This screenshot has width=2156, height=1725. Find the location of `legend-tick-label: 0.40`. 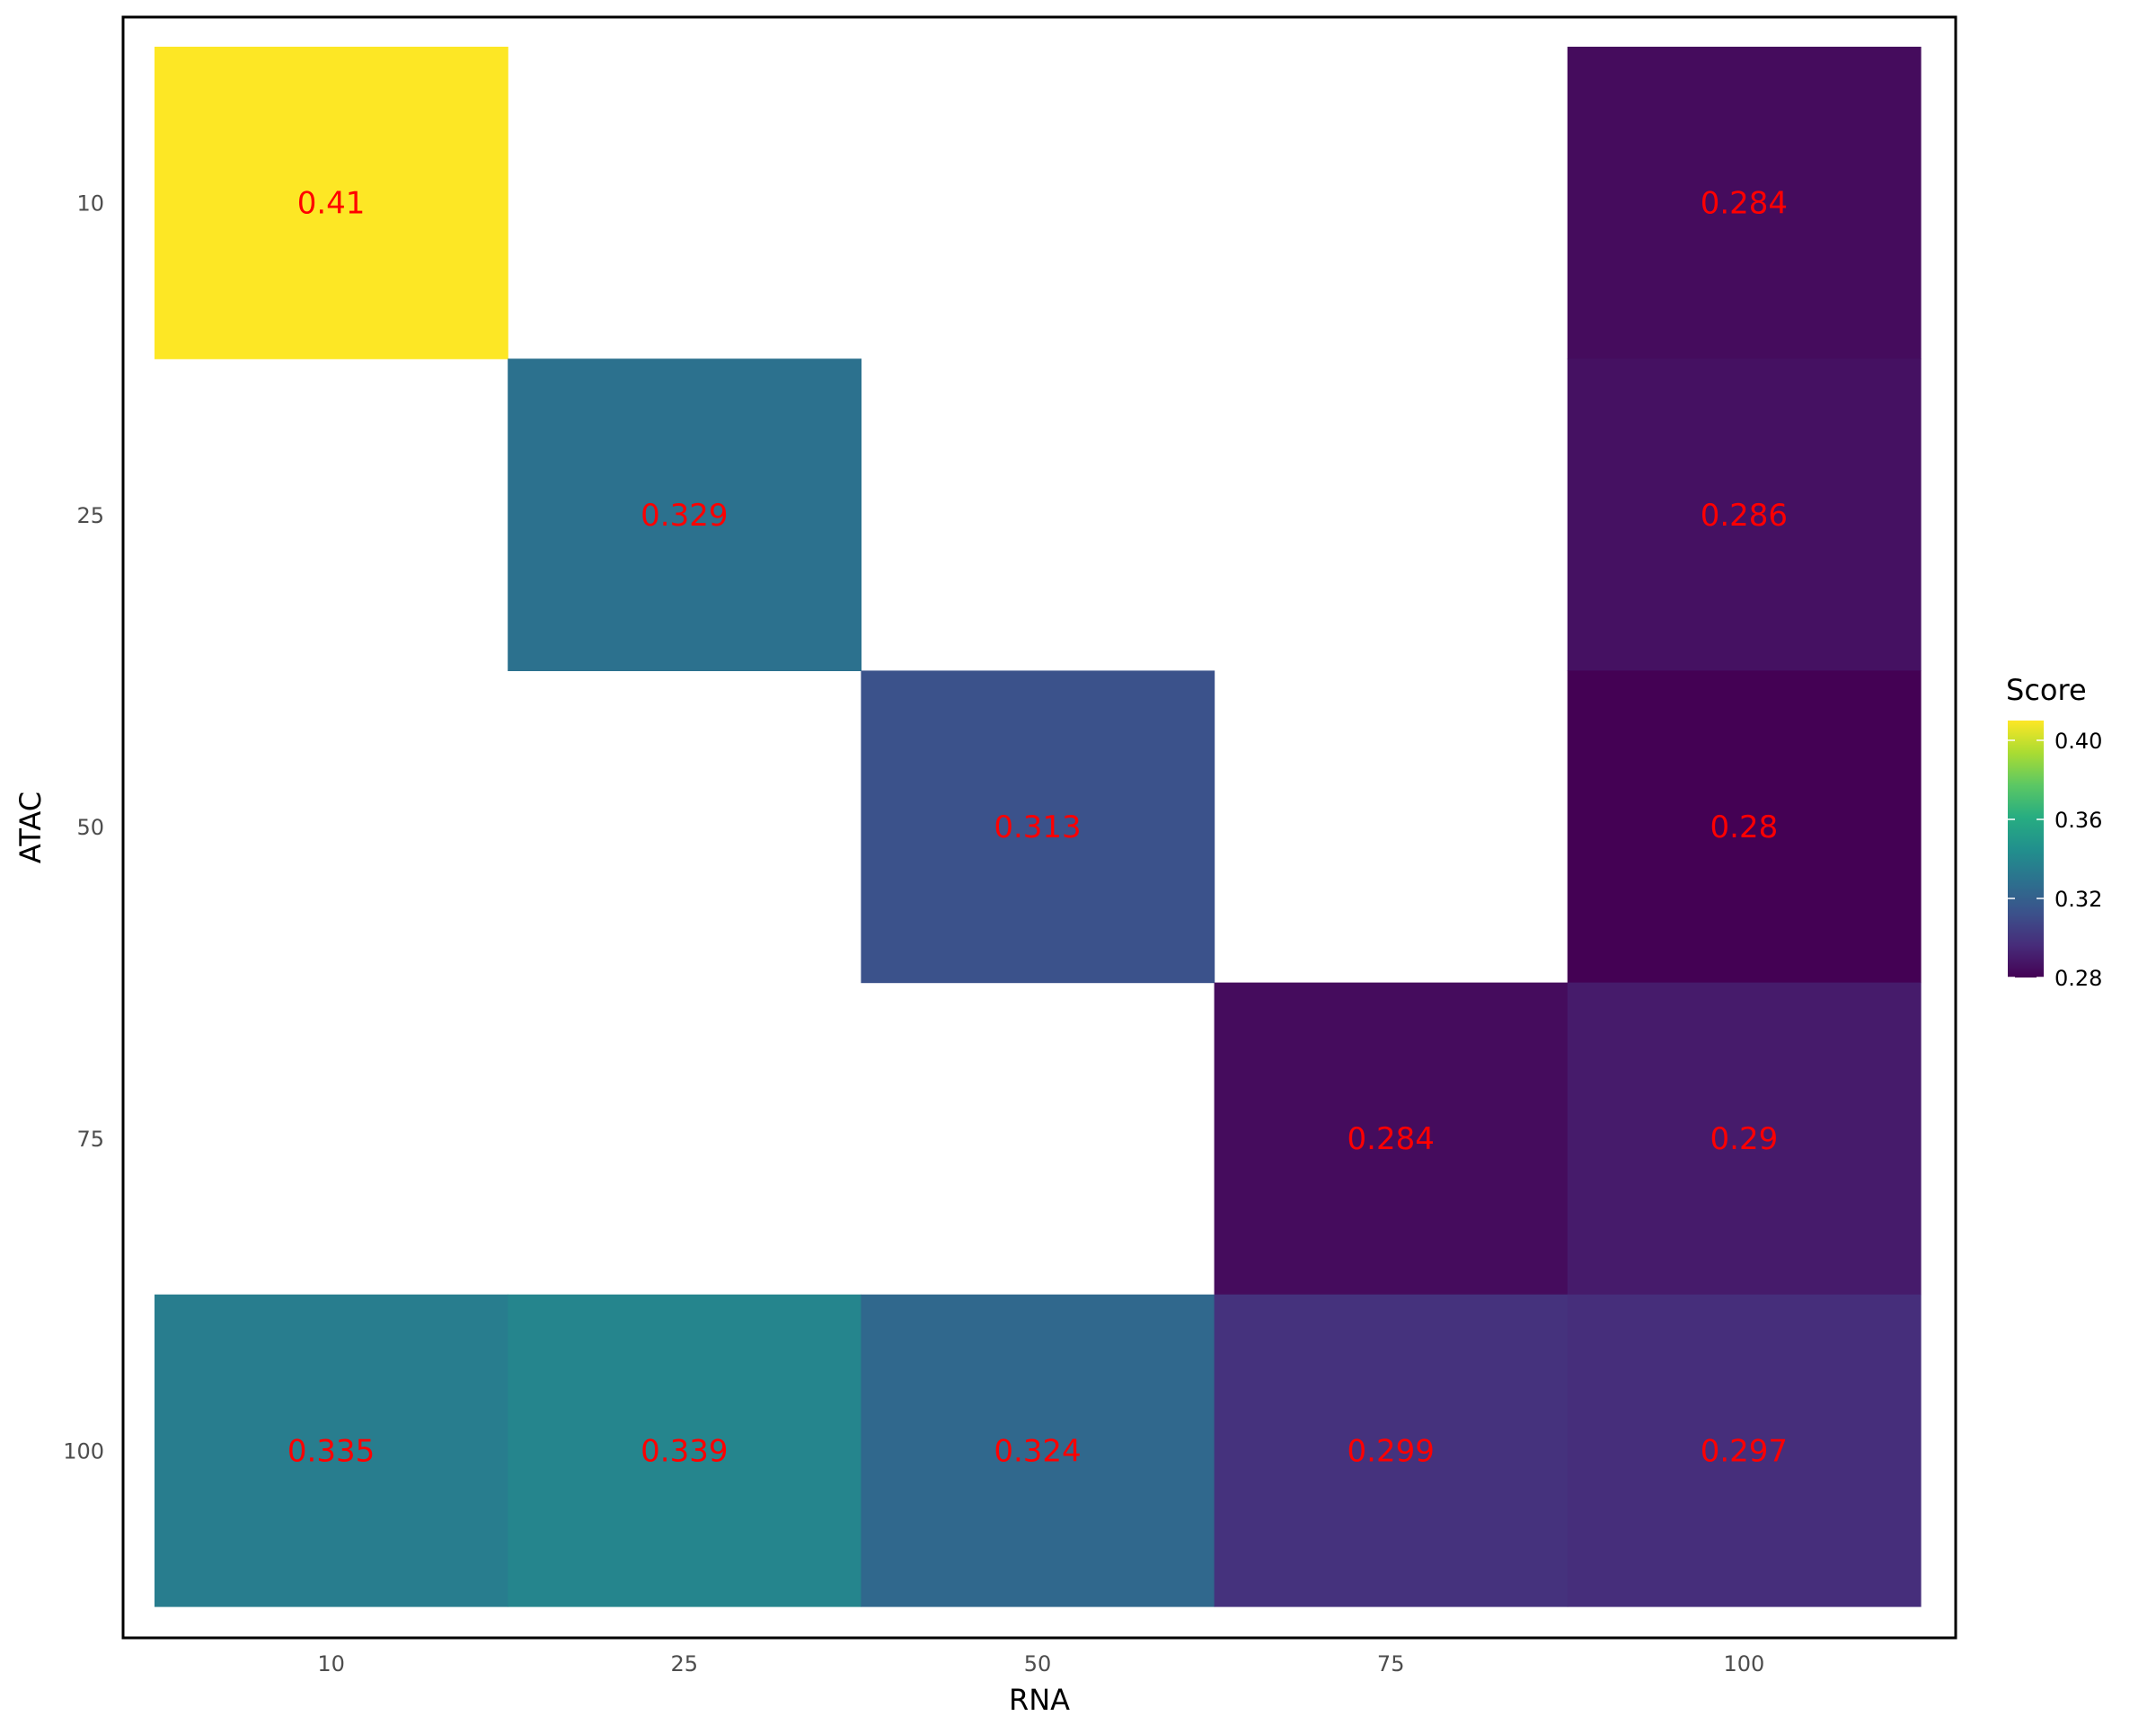

legend-tick-label: 0.40 is located at coordinates (2078, 741).